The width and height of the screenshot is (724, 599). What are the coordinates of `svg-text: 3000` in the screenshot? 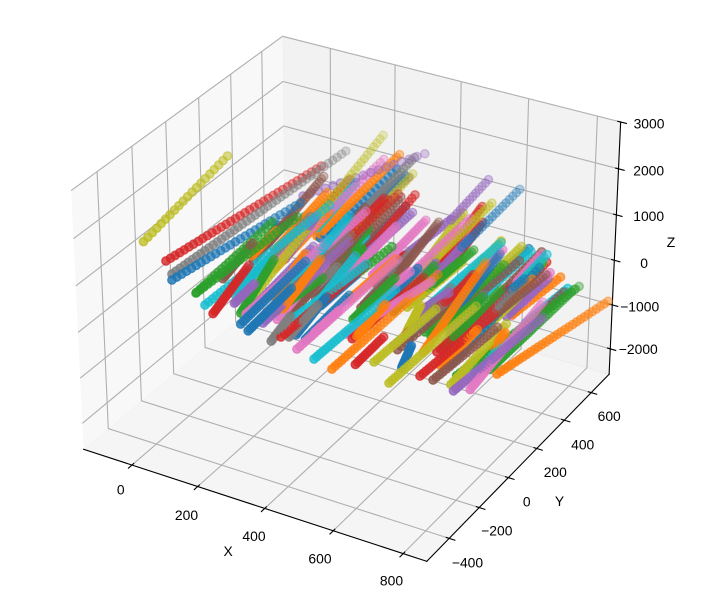 It's located at (649, 124).